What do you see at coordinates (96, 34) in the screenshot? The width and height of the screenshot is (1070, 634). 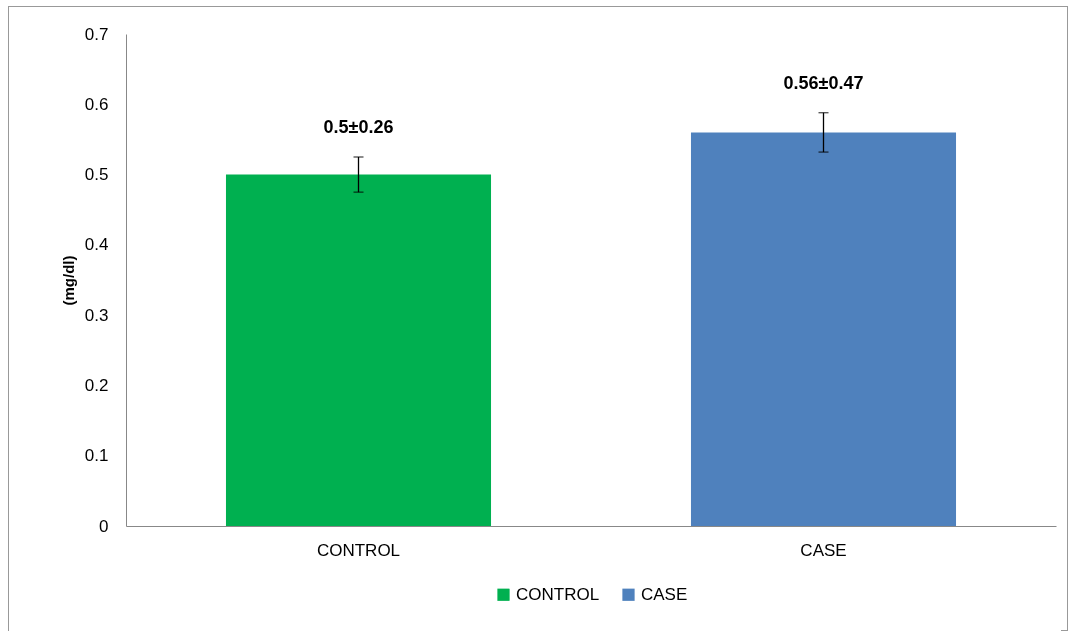 I see `y-tick-label: 0.7` at bounding box center [96, 34].